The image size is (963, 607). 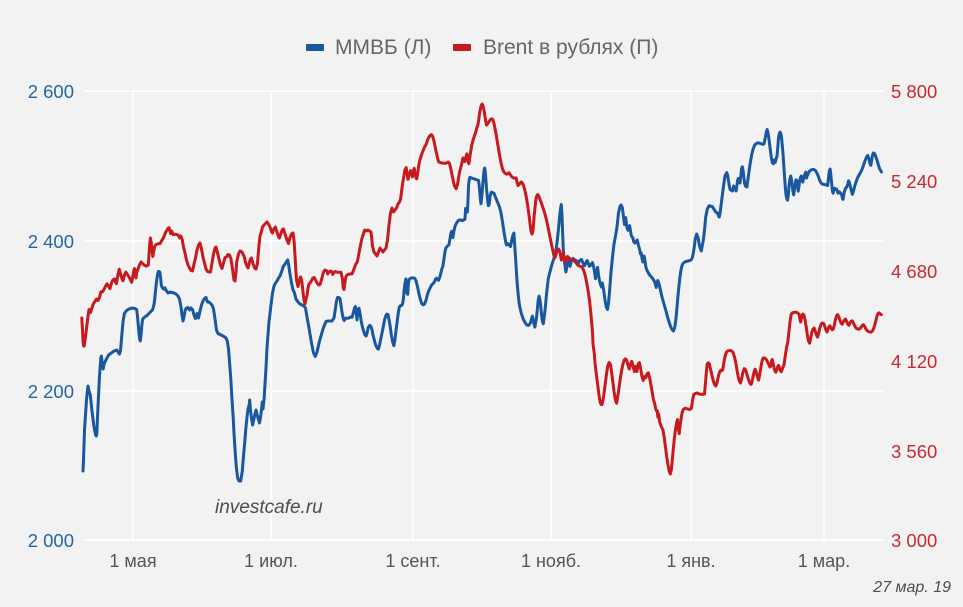 I want to click on svg-text: 1 мая, so click(x=132, y=561).